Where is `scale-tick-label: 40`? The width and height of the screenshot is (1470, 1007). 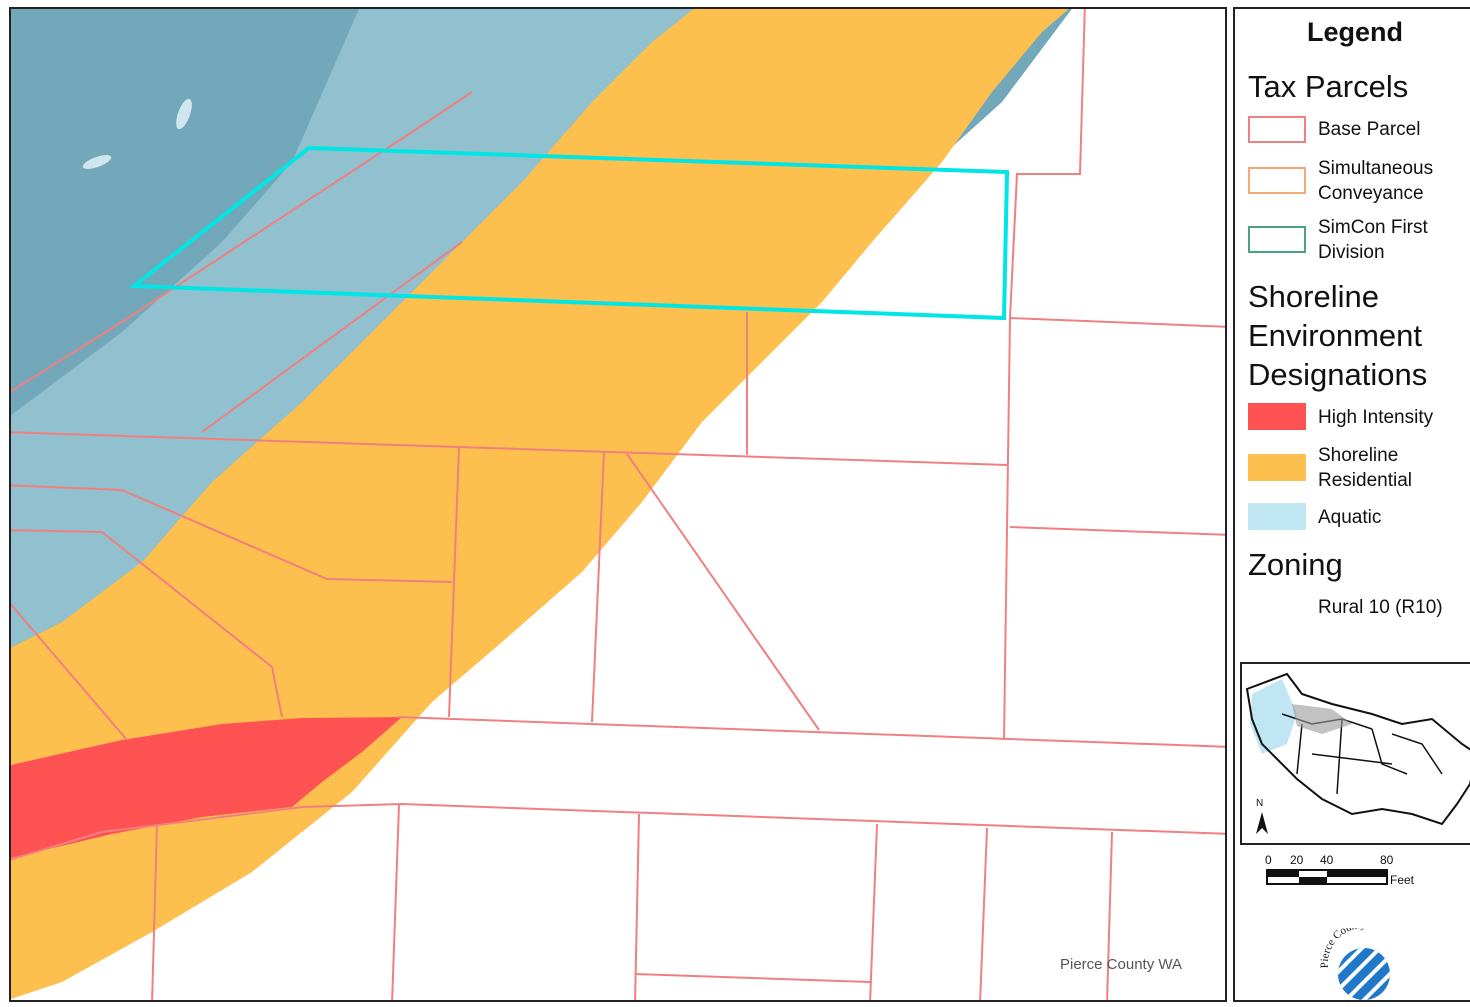 scale-tick-label: 40 is located at coordinates (1327, 860).